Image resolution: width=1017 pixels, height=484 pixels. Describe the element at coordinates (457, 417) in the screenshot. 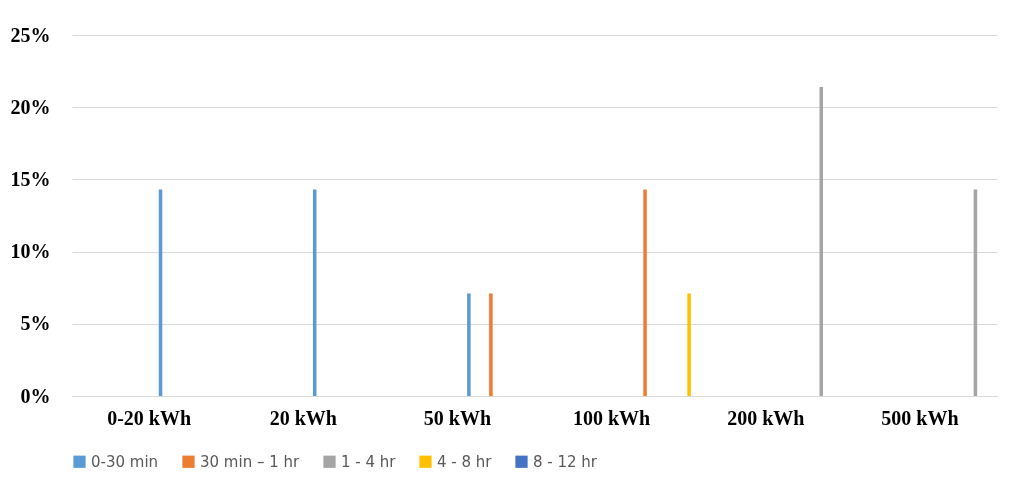

I see `x-tick-label: 50 kWh` at that location.